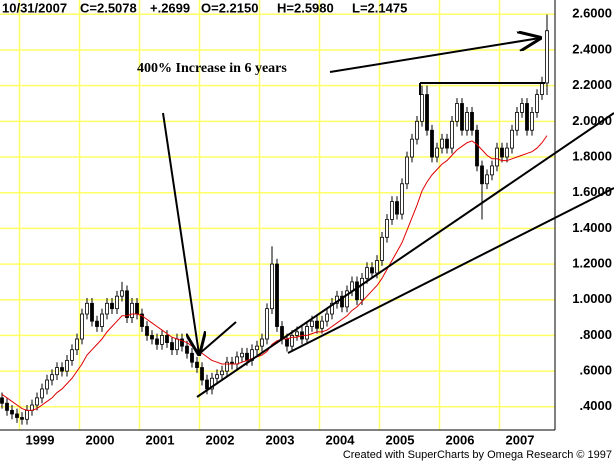 This screenshot has height=463, width=614. I want to click on x-tick-label: 2000, so click(100, 439).